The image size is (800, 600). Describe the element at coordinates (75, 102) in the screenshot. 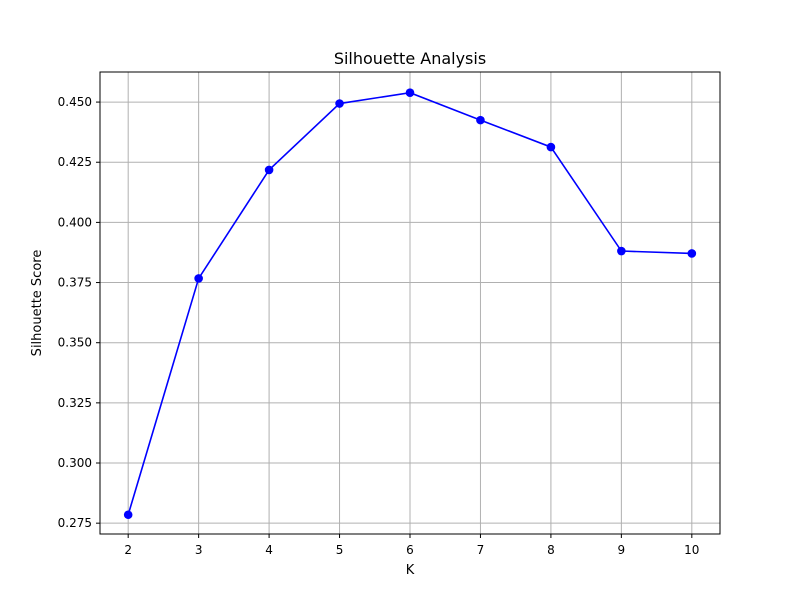

I see `y-tick-label: 0.450` at that location.